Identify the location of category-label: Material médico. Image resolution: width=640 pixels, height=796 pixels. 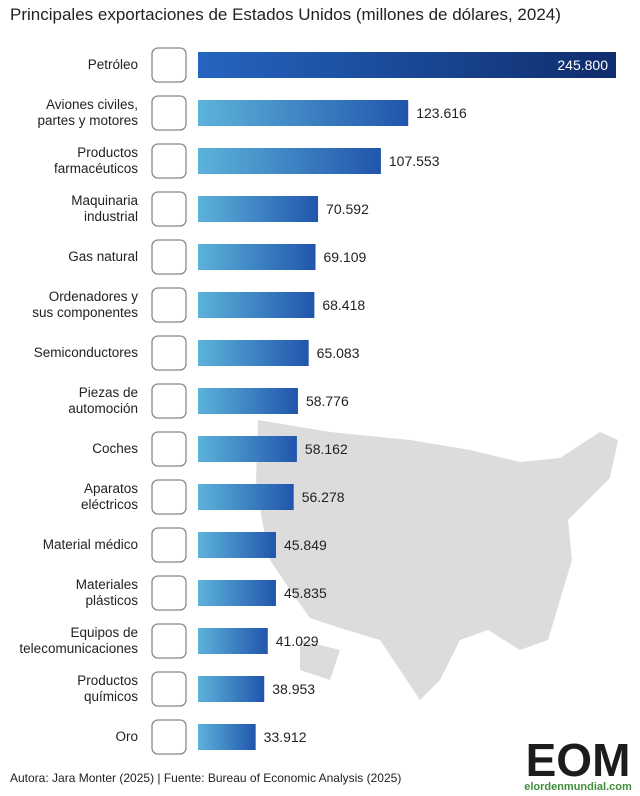
(90, 544).